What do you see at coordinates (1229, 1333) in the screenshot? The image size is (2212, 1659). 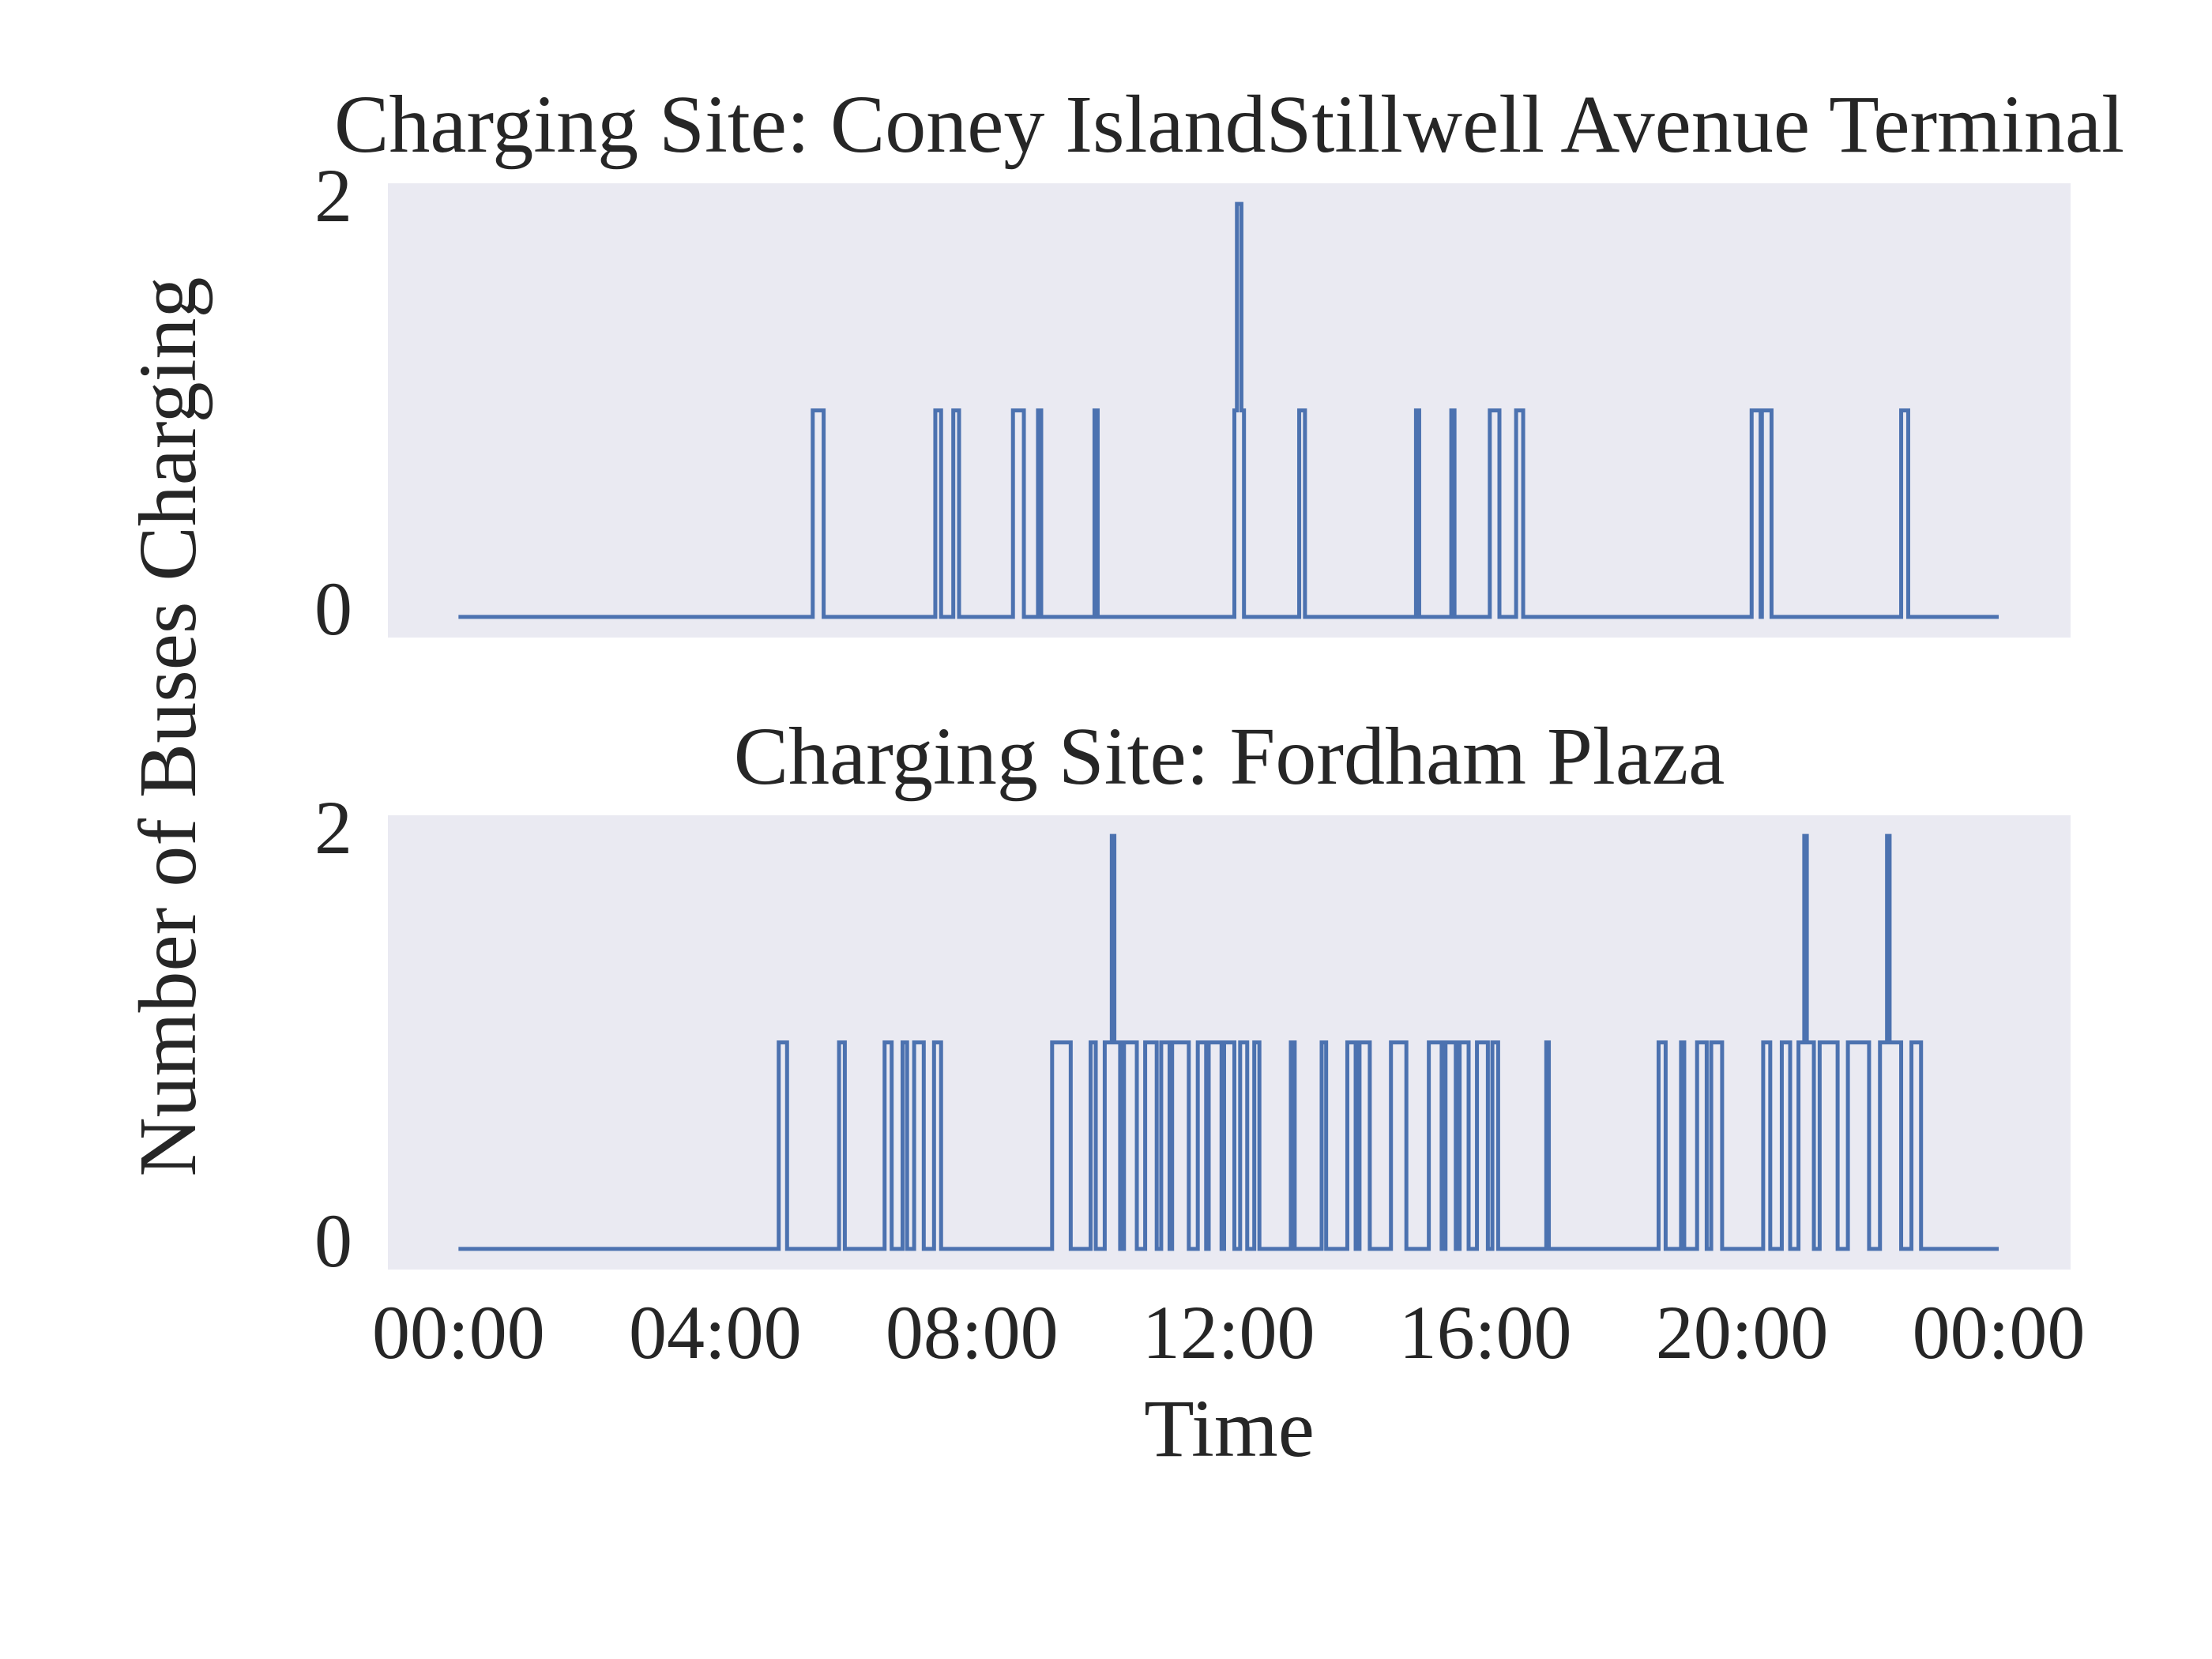 I see `x-tick-label: 12:00` at bounding box center [1229, 1333].